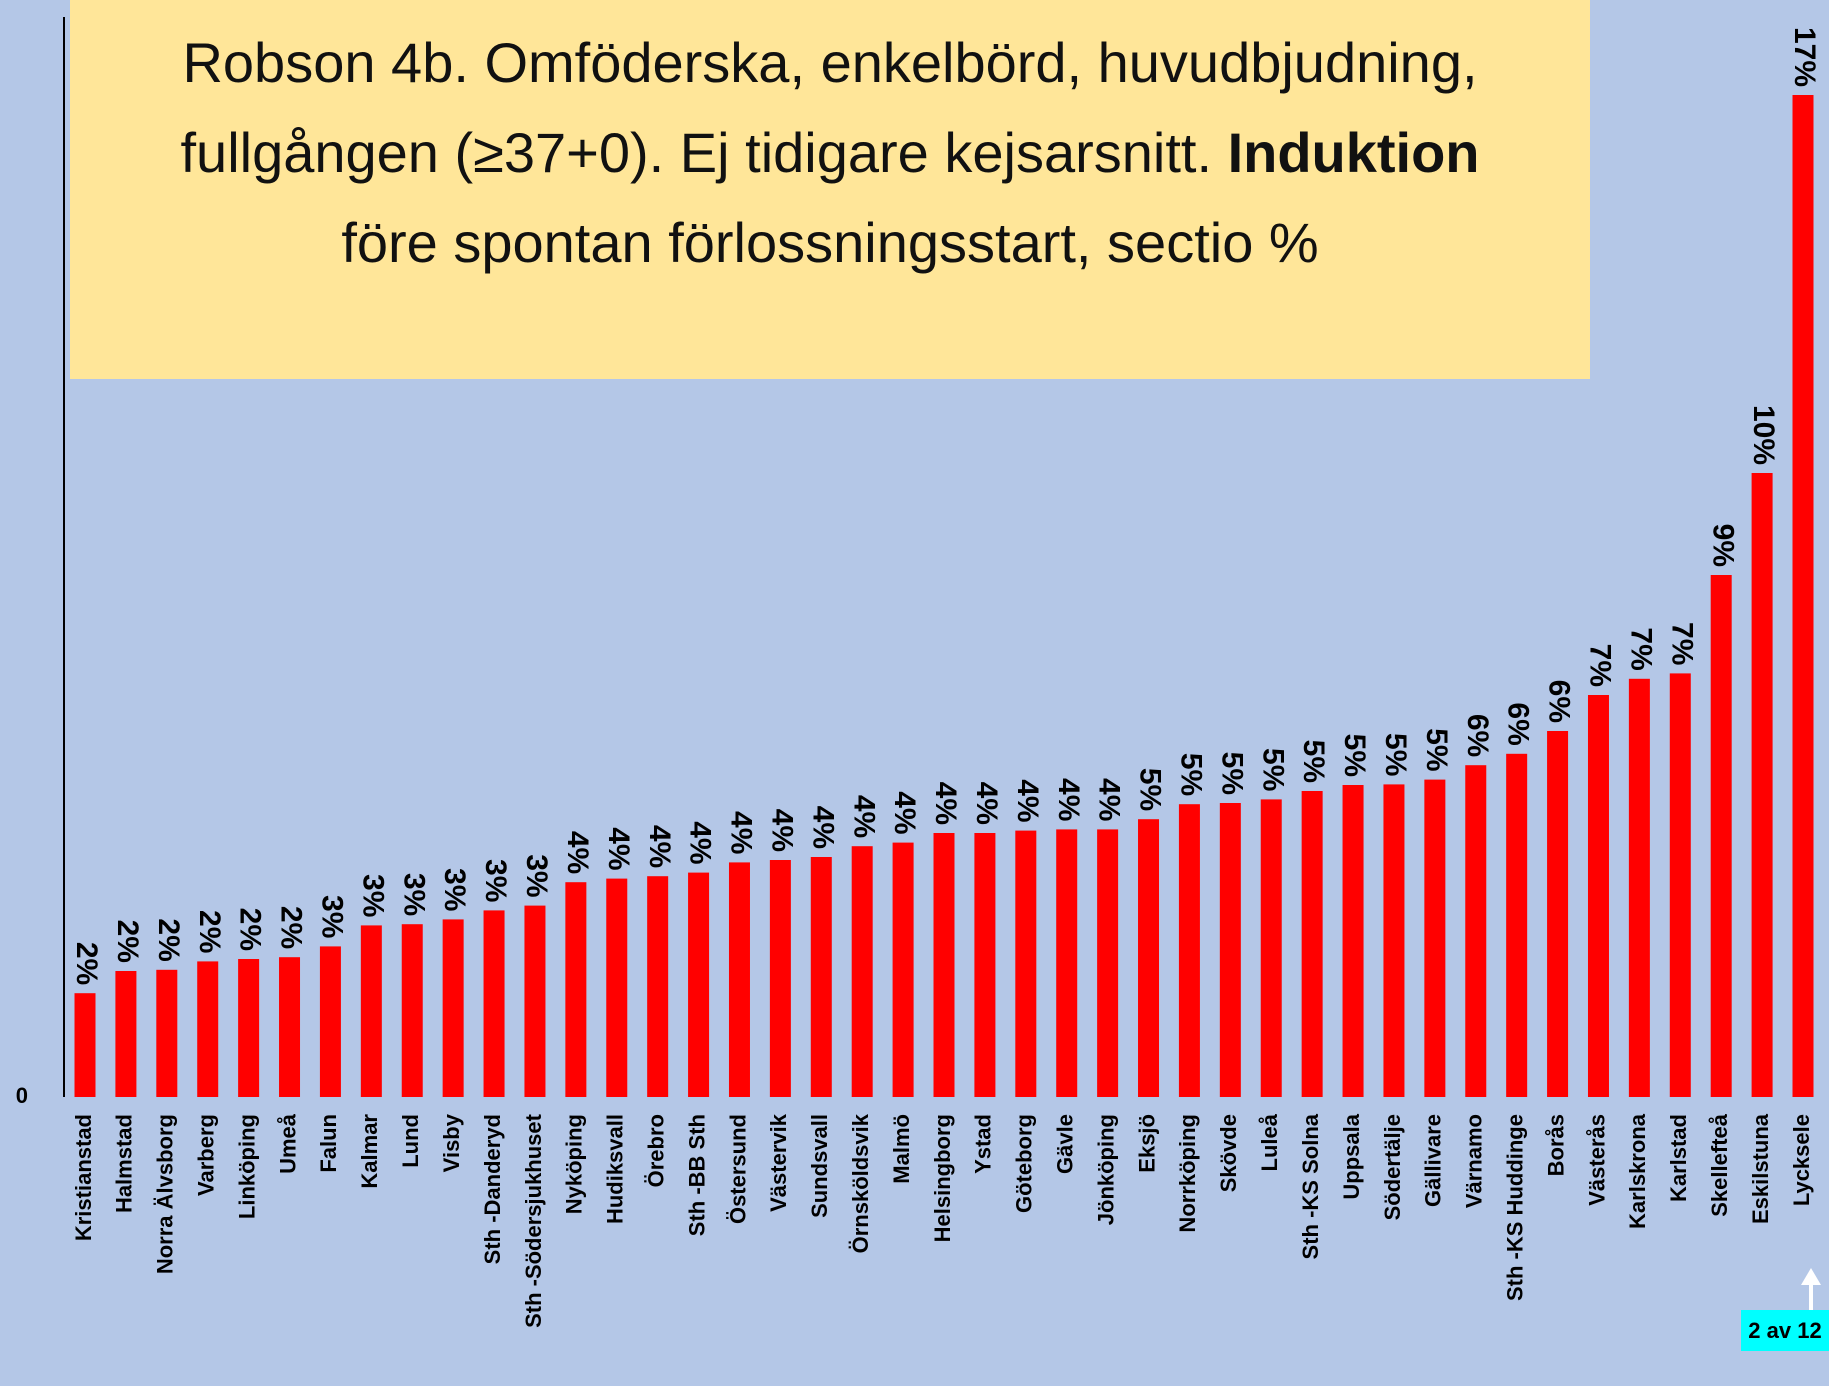 The width and height of the screenshot is (1829, 1386). Describe the element at coordinates (492, 1189) in the screenshot. I see `x-tick-label: Sth -Danderyd` at that location.